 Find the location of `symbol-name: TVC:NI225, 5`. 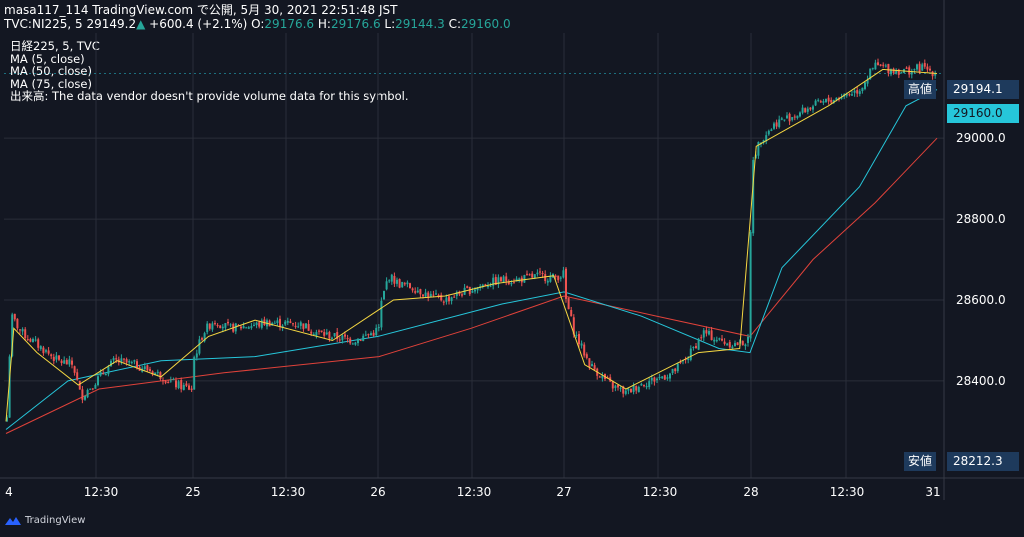

symbol-name: TVC:NI225, 5 is located at coordinates (43, 24).